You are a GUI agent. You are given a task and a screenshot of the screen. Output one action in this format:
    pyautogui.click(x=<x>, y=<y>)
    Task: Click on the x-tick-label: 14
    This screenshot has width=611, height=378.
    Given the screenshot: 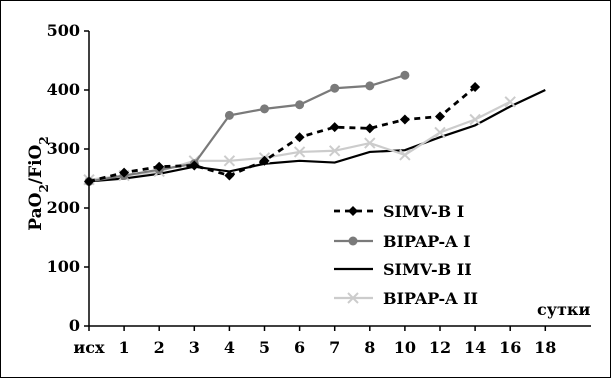 What is the action you would take?
    pyautogui.click(x=475, y=347)
    